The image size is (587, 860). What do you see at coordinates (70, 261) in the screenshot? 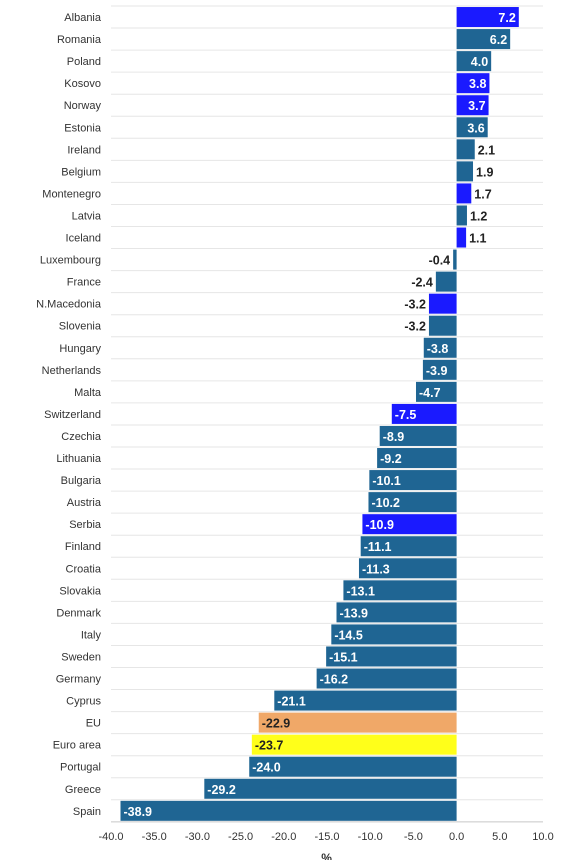
I see `category-label: Luxembourg` at bounding box center [70, 261].